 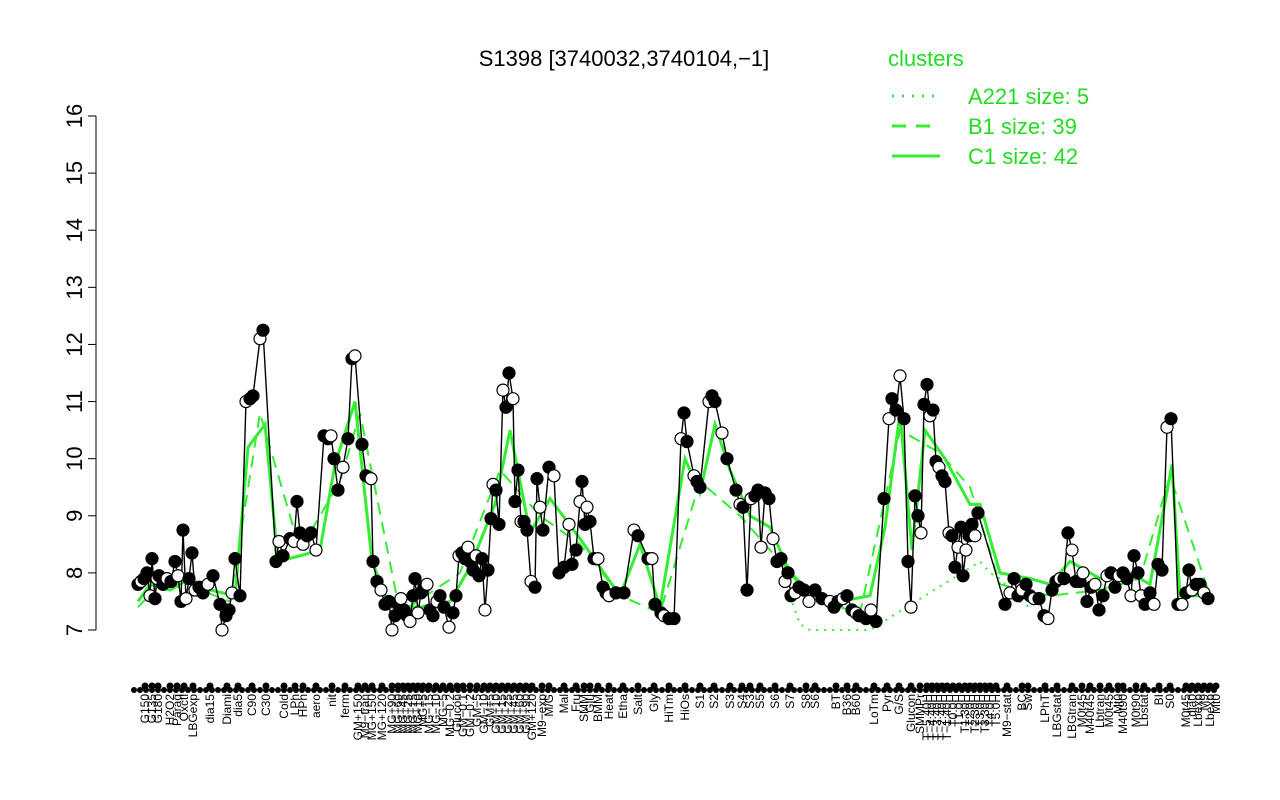 What do you see at coordinates (463, 715) in the screenshot?
I see `x-tick-label: GM−0.1` at bounding box center [463, 715].